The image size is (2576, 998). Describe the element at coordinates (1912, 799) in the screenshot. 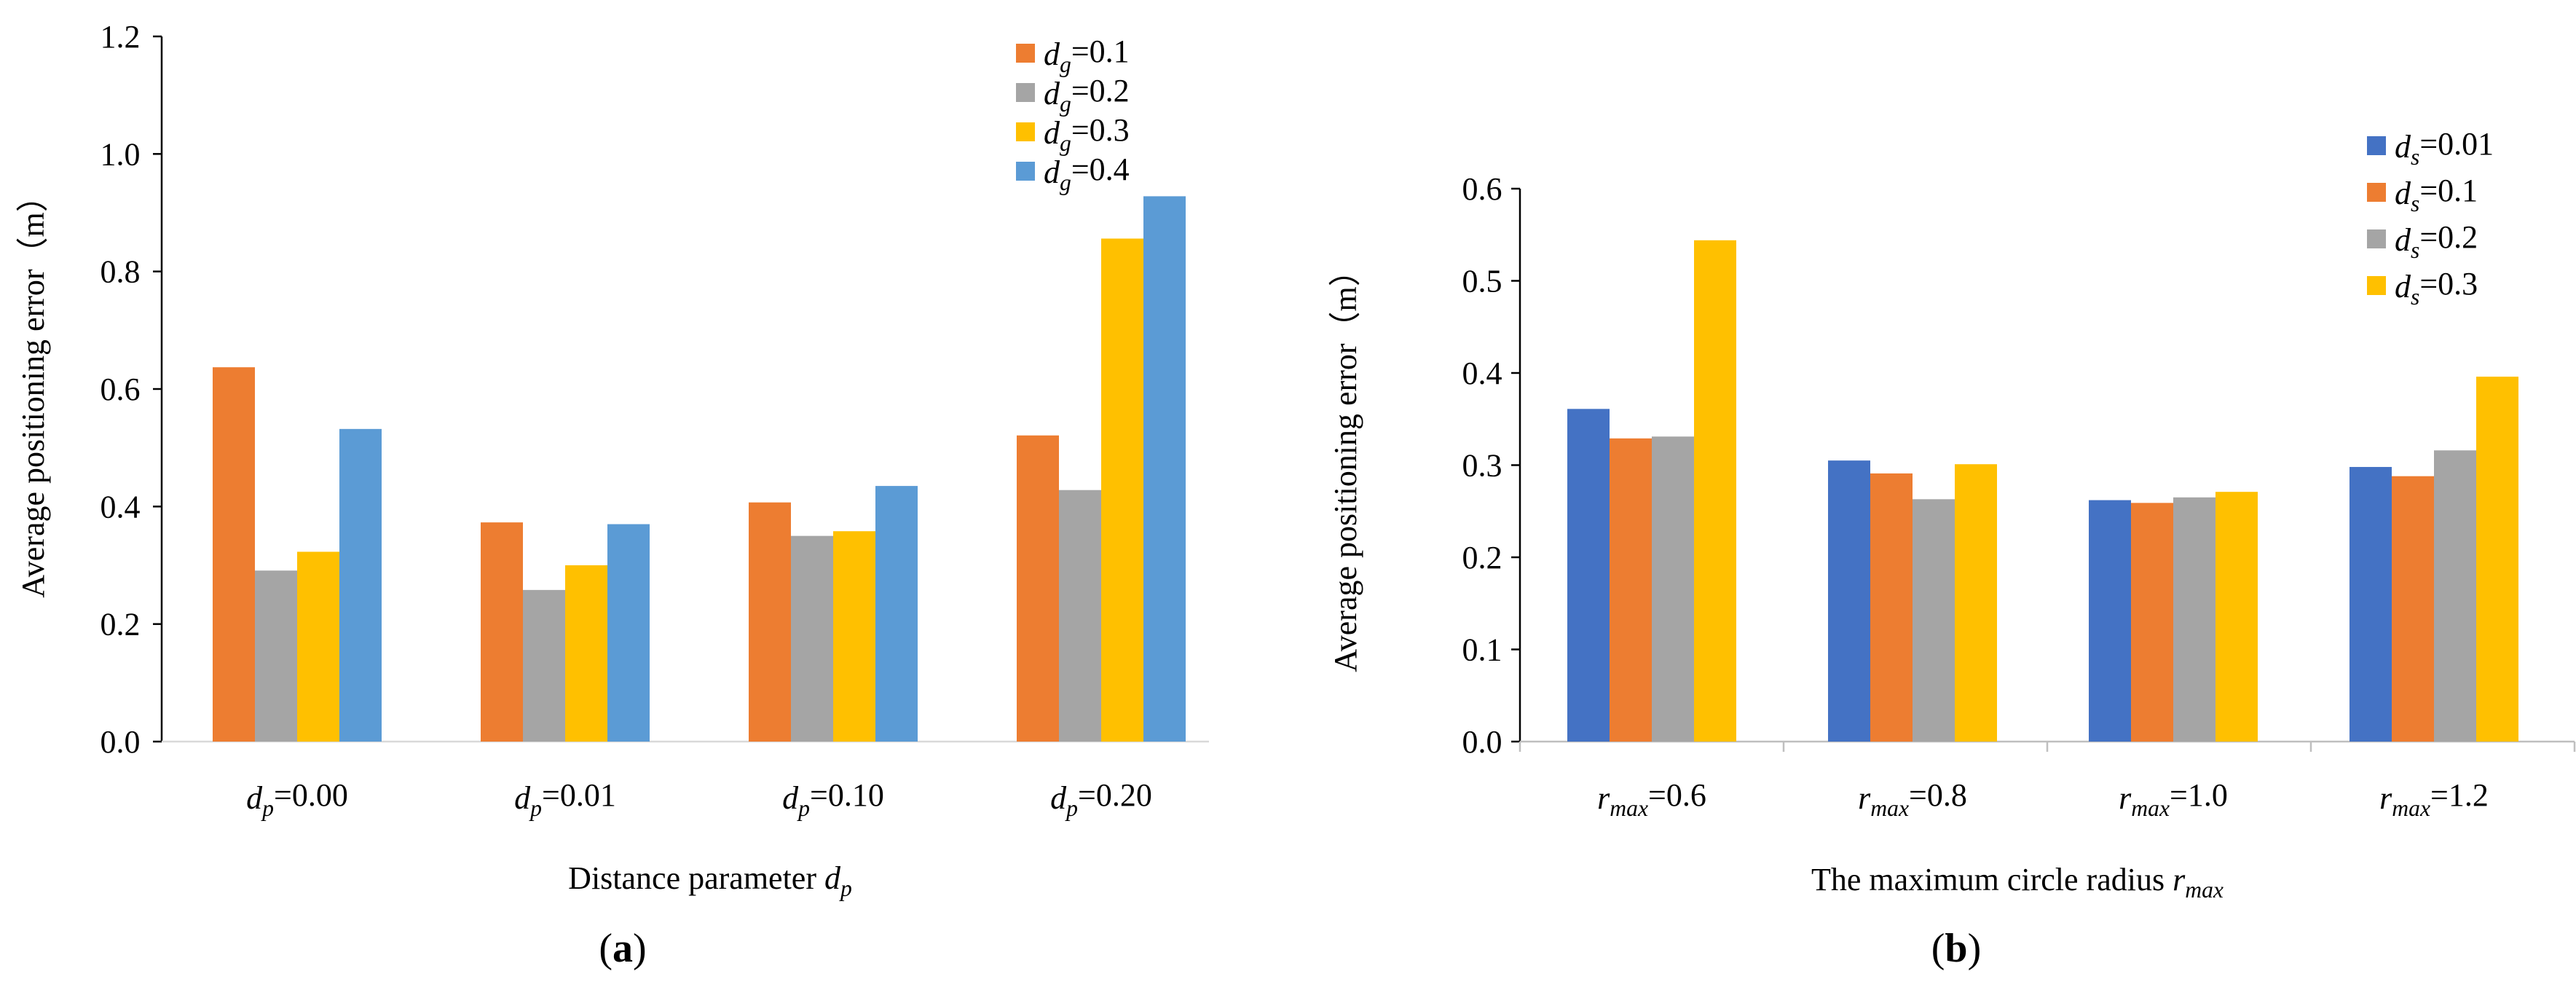

I see `x-category-label: rmax=0.8` at that location.